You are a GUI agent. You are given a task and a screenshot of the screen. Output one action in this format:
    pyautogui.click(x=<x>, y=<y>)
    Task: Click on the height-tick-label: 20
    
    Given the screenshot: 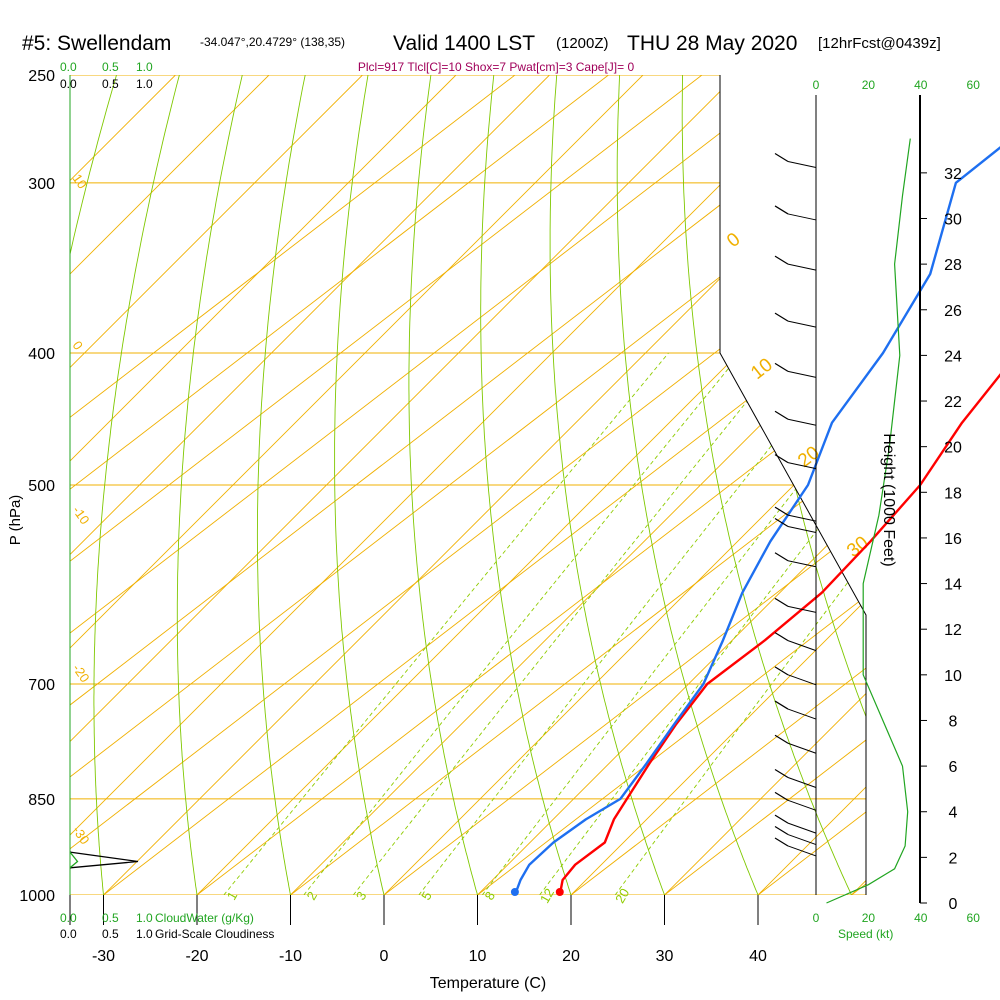 What is the action you would take?
    pyautogui.click(x=953, y=448)
    